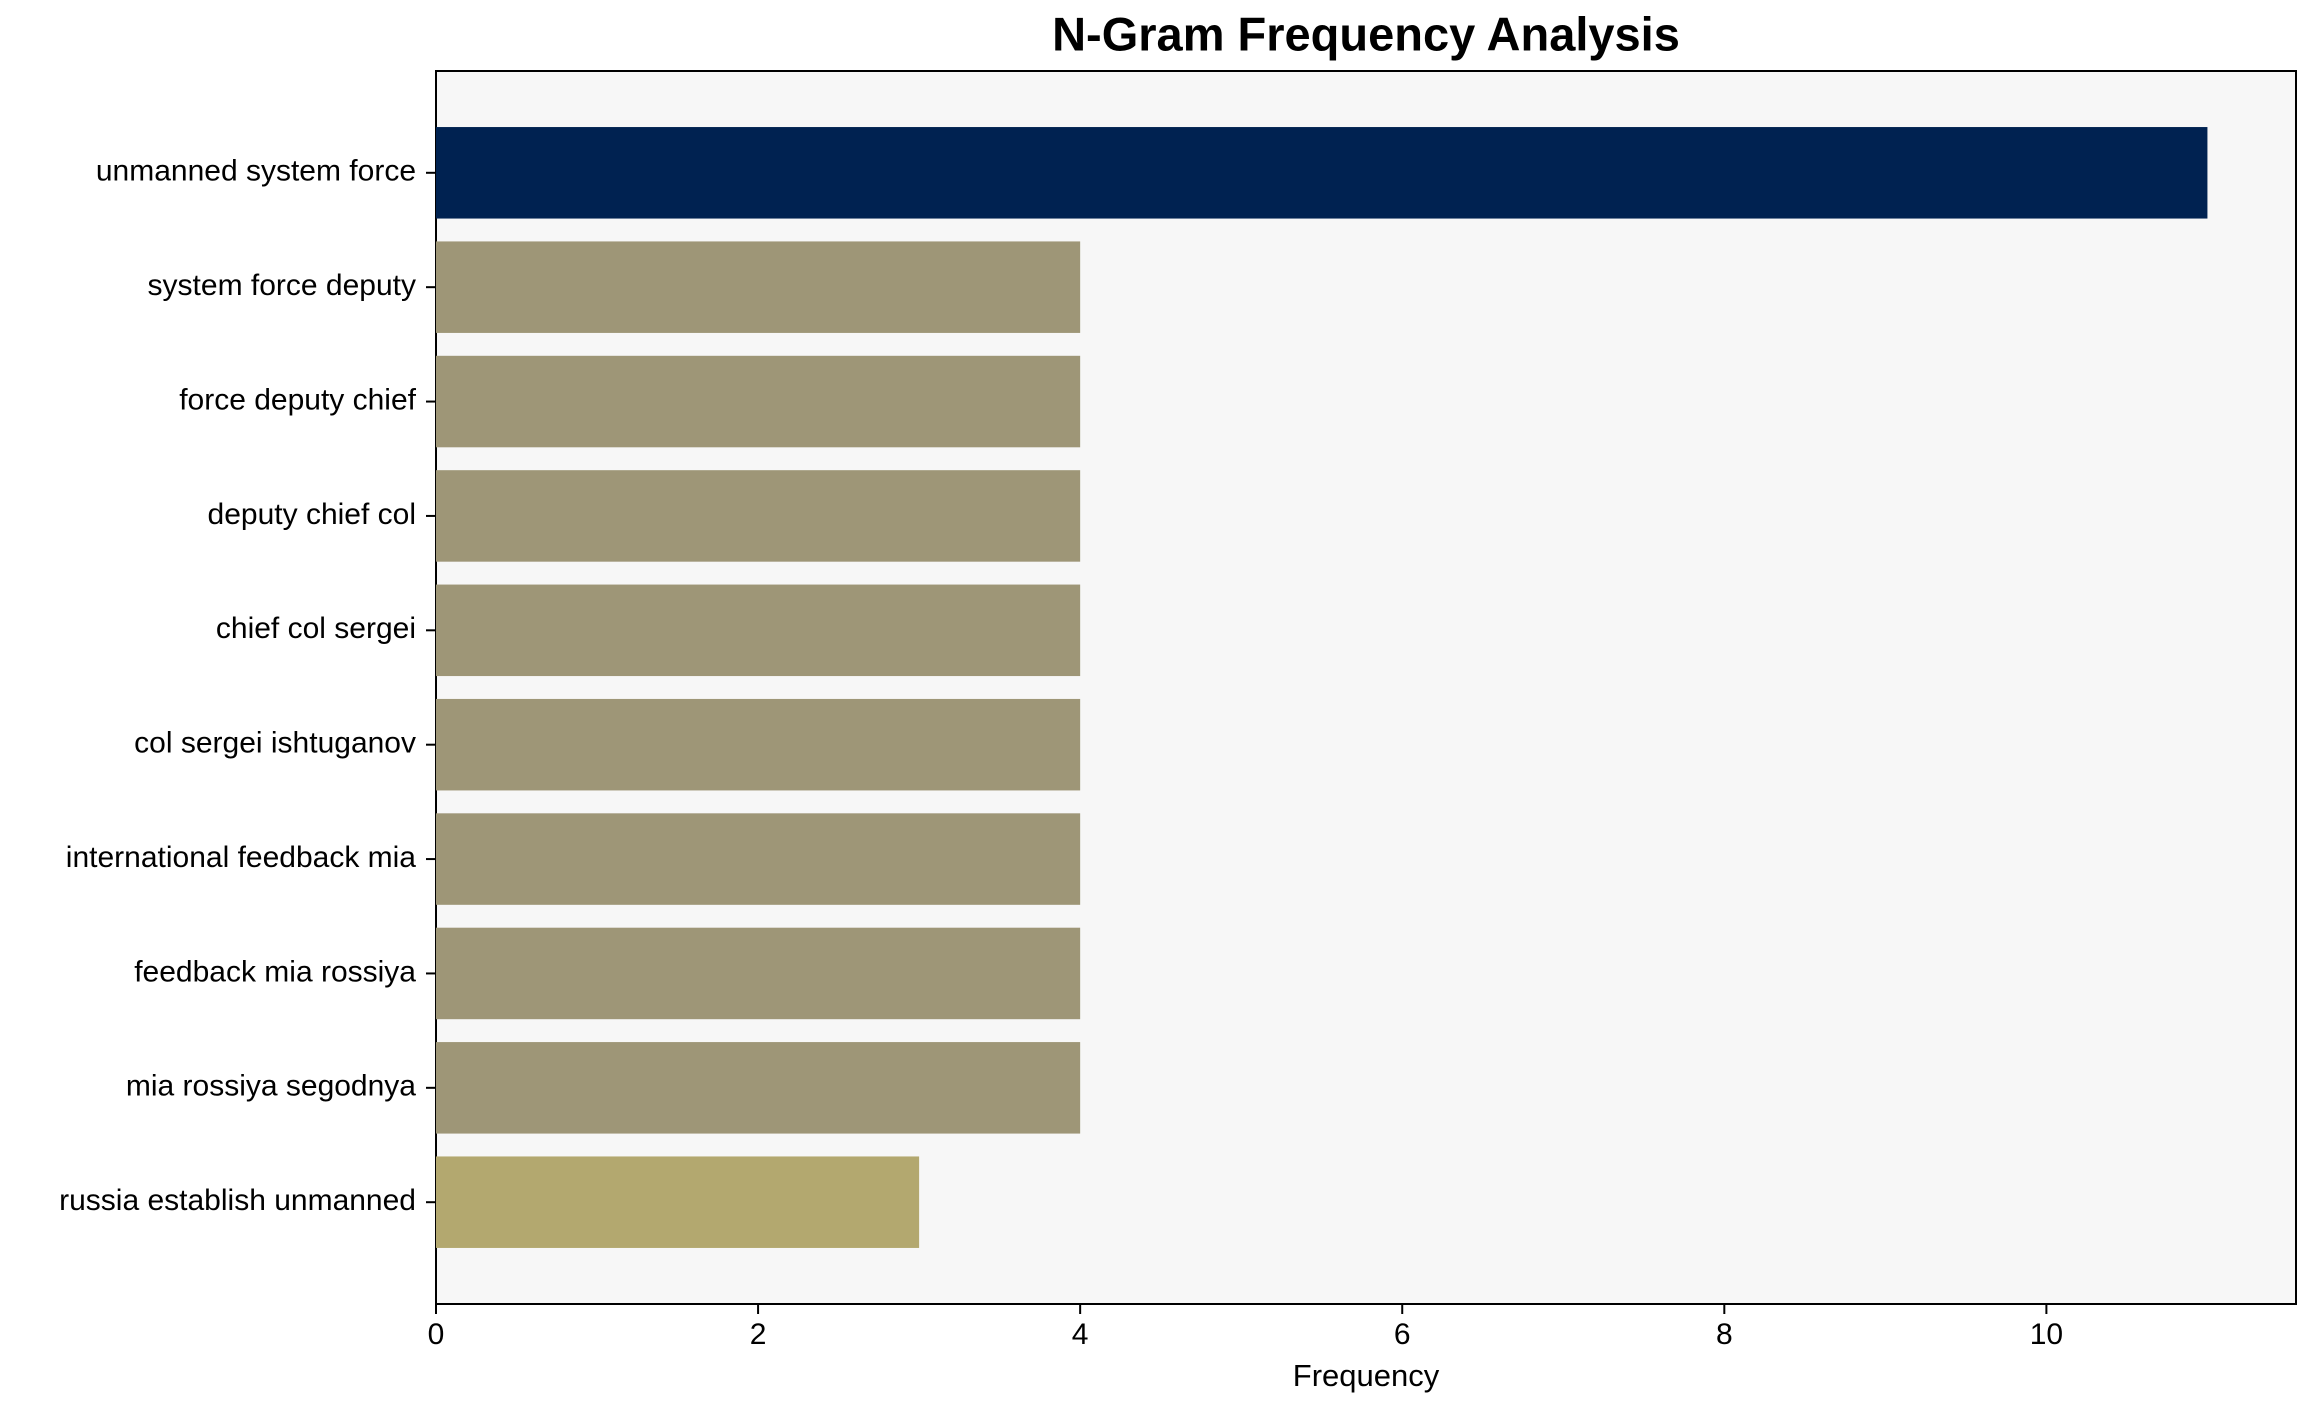 The height and width of the screenshot is (1414, 2315). Describe the element at coordinates (275, 971) in the screenshot. I see `y-tick-label: feedback mia rossiya` at that location.